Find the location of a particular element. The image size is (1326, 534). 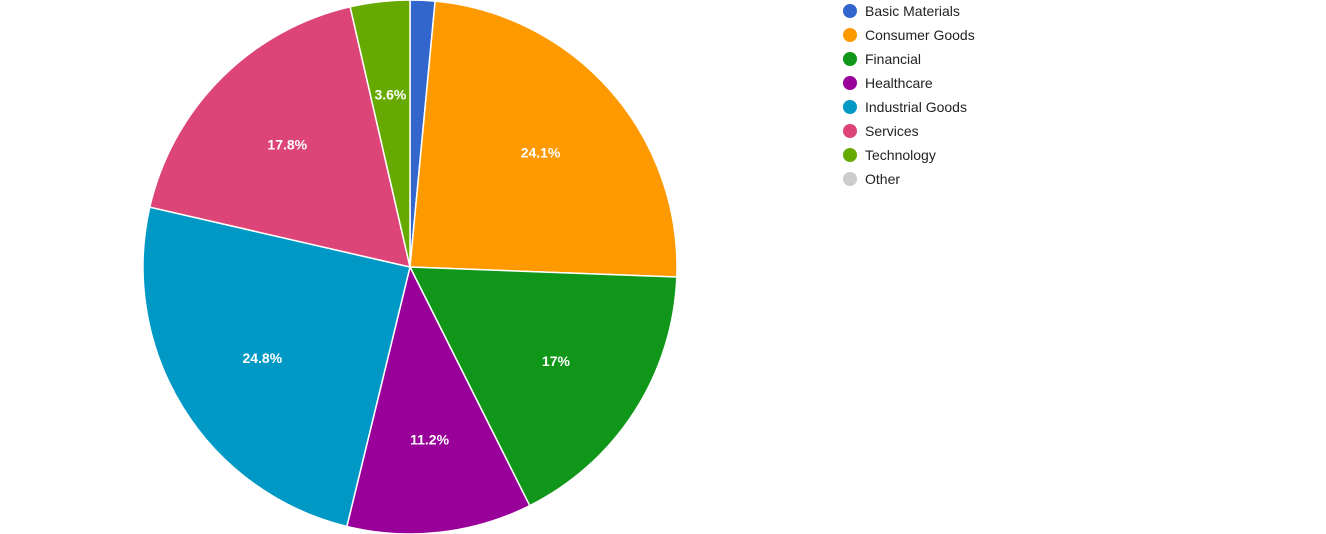

pie-slice-consumer-goods is located at coordinates (543, 139).